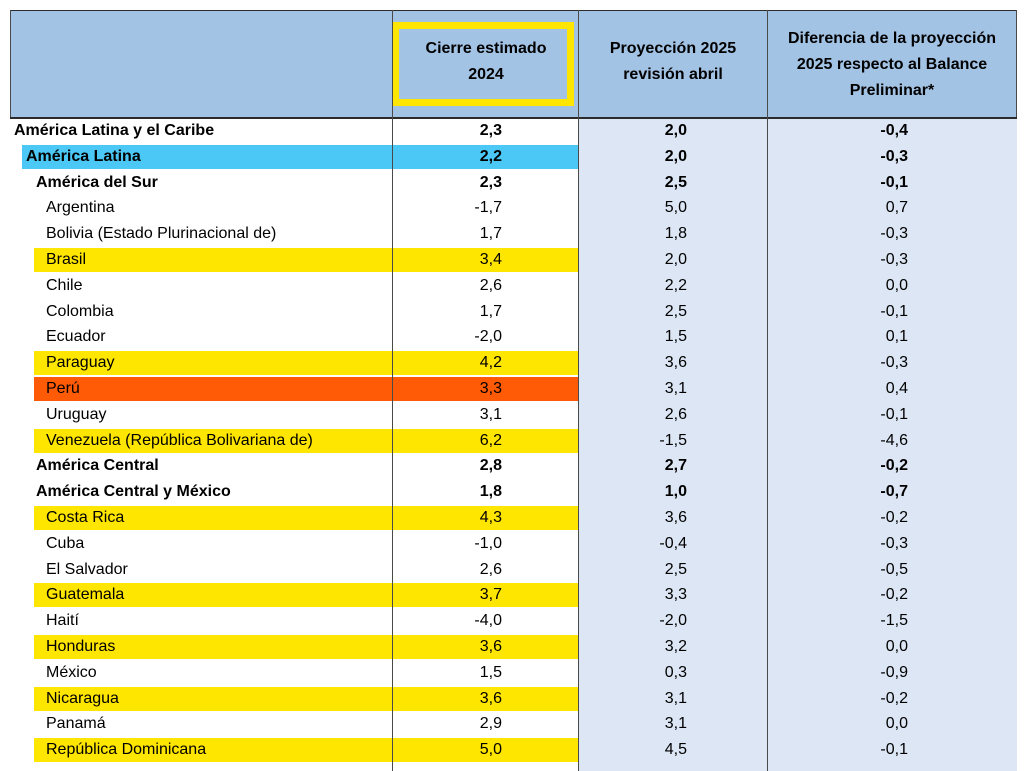 The width and height of the screenshot is (1027, 771). Describe the element at coordinates (486, 61) in the screenshot. I see `header-estimate: Cierre estimado 2024` at that location.